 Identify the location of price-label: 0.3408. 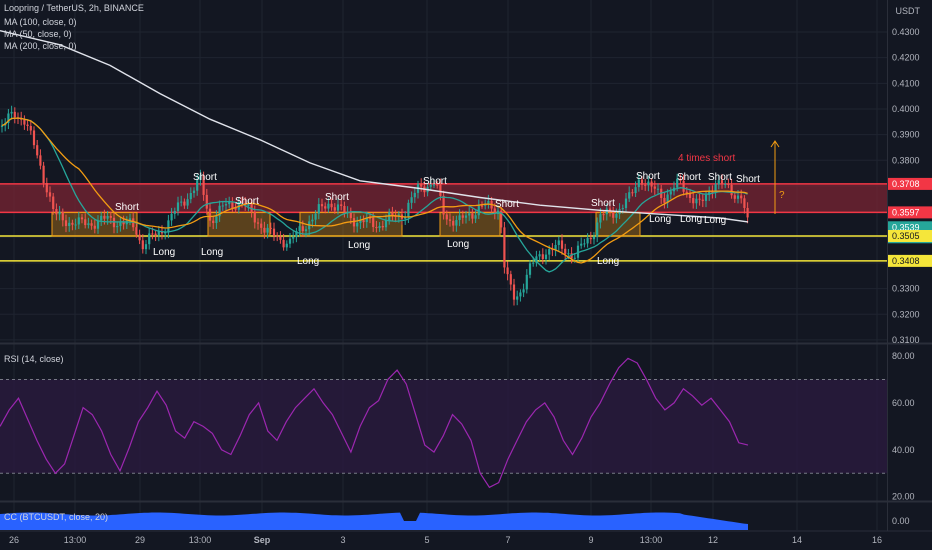
(906, 261).